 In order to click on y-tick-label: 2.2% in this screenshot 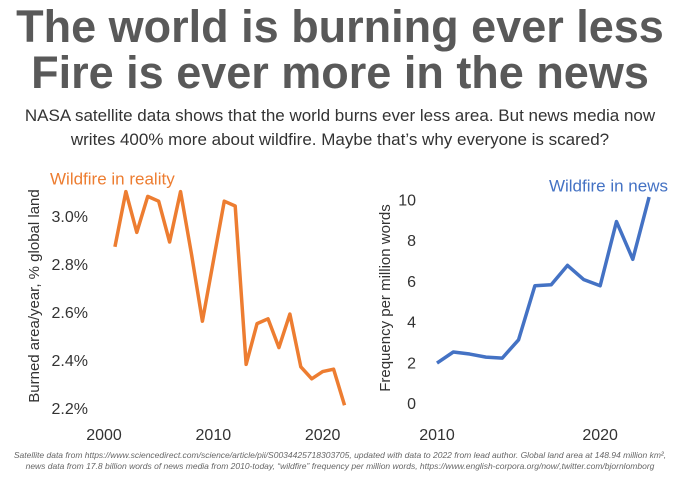, I will do `click(70, 409)`.